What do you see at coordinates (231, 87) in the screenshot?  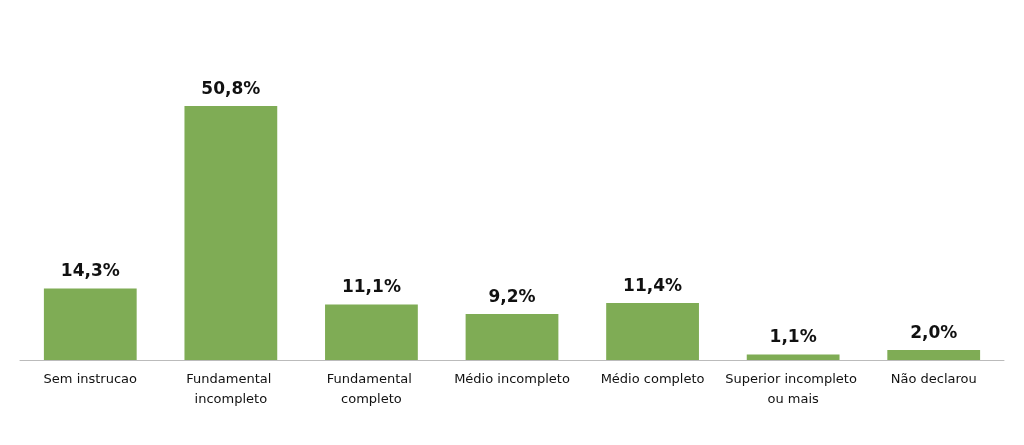 I see `data-label: 50,8%` at bounding box center [231, 87].